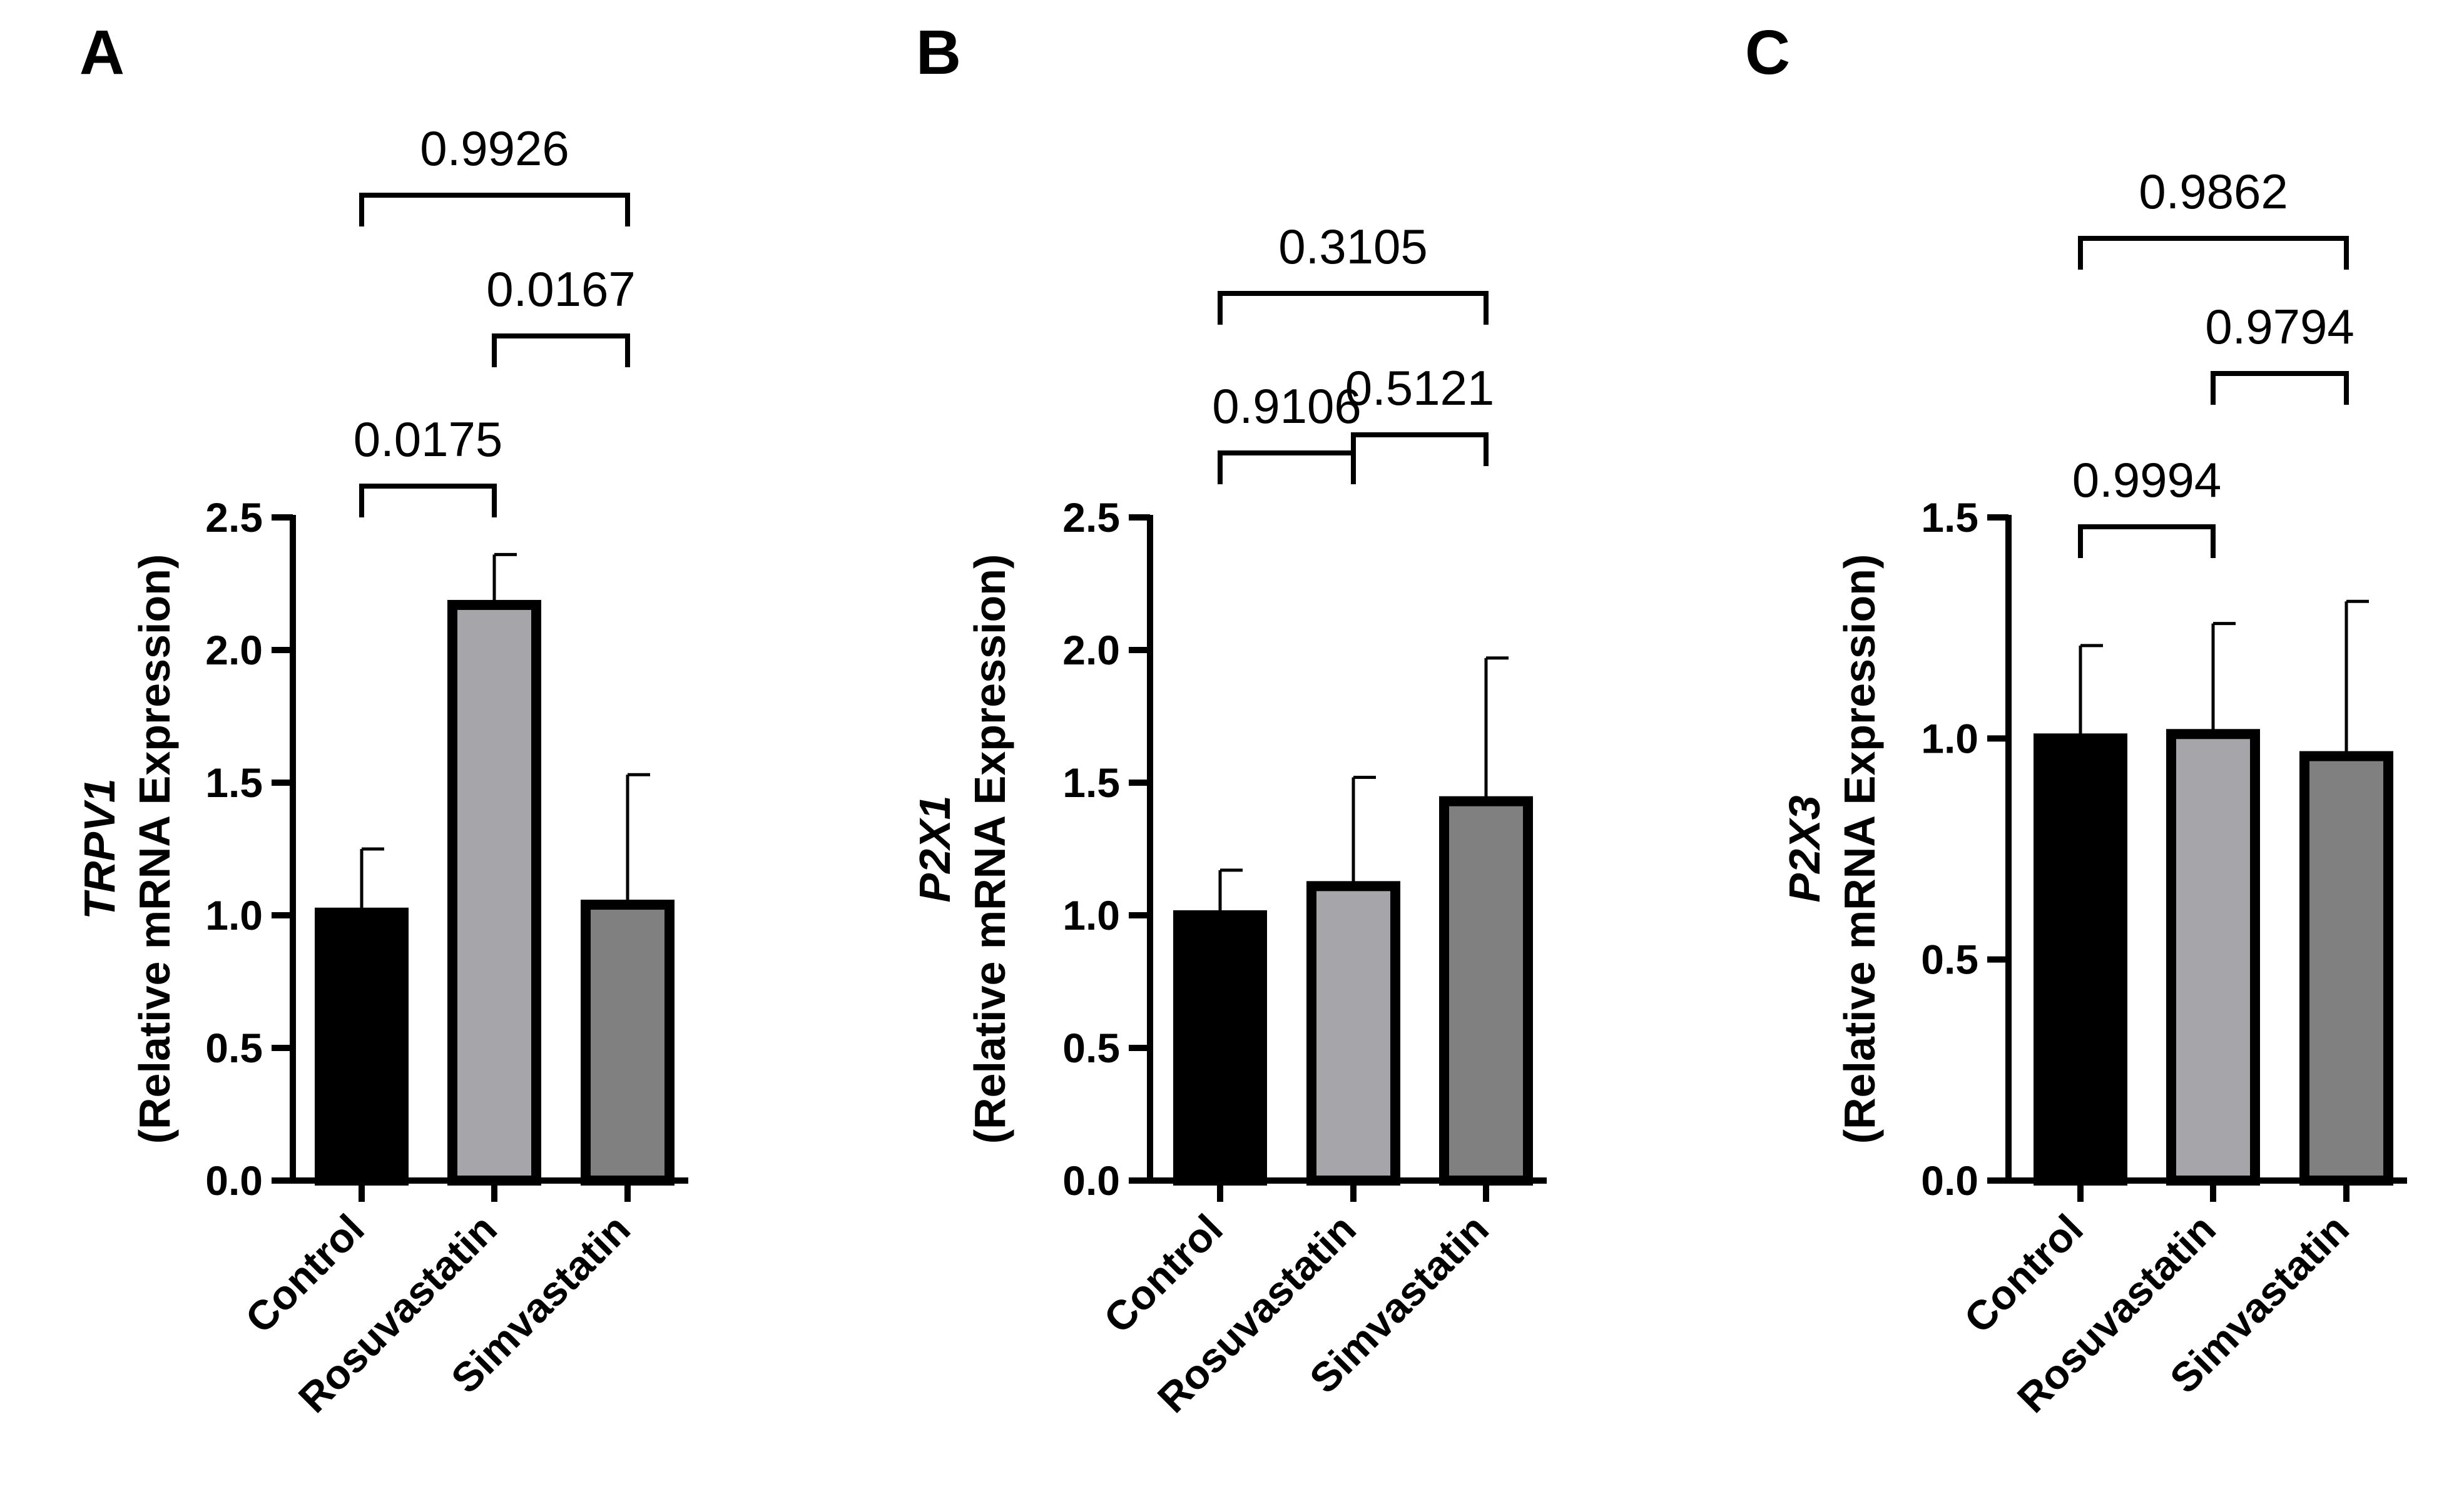  I want to click on p-value-label: 0.9862, so click(2213, 191).